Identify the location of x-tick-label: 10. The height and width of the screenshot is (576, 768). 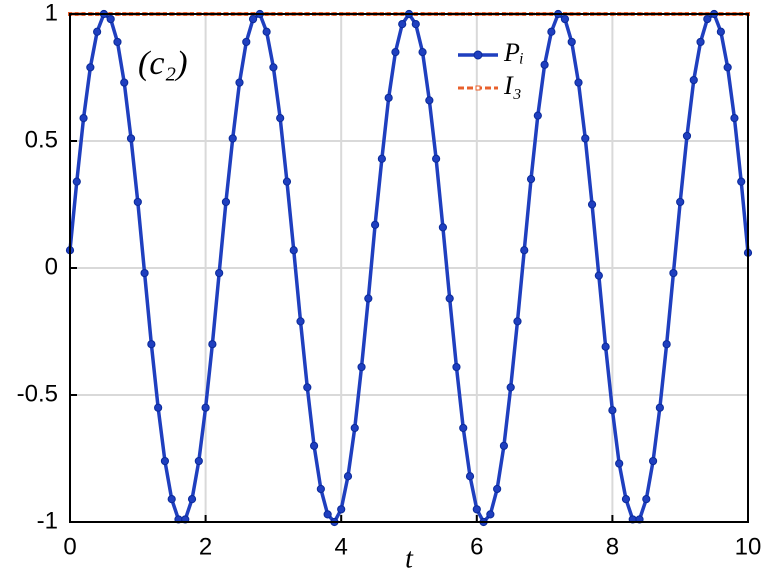
(748, 546).